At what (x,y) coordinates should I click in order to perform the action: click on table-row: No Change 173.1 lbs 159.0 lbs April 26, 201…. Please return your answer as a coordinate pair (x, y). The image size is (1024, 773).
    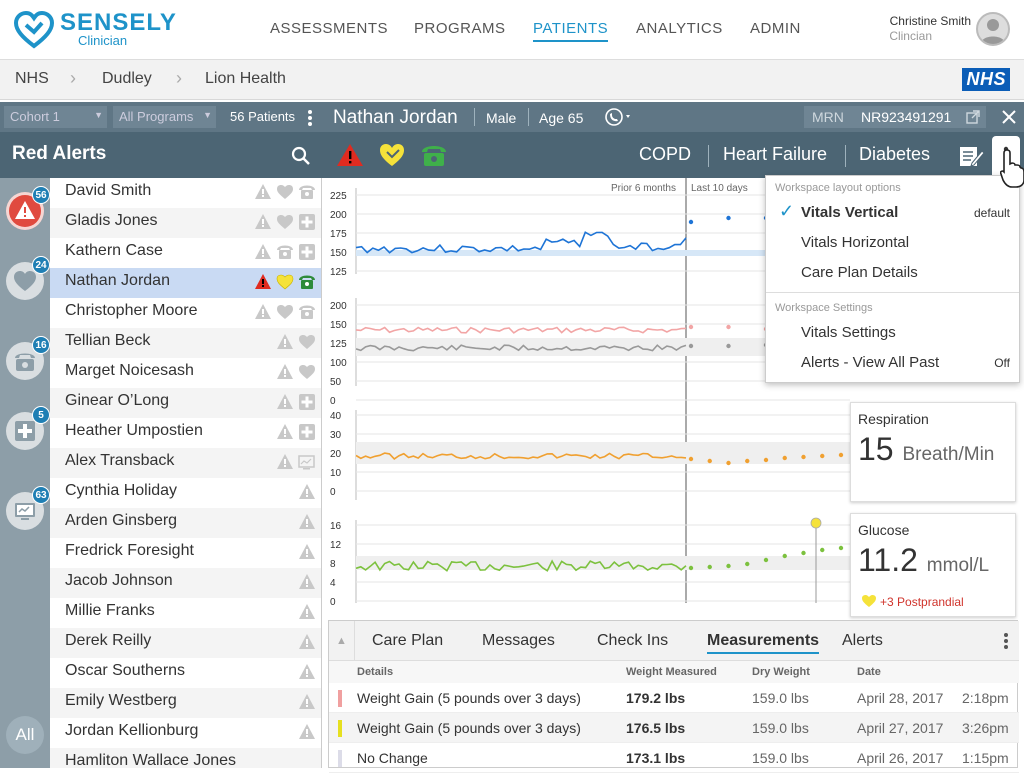
    Looking at the image, I should click on (674, 758).